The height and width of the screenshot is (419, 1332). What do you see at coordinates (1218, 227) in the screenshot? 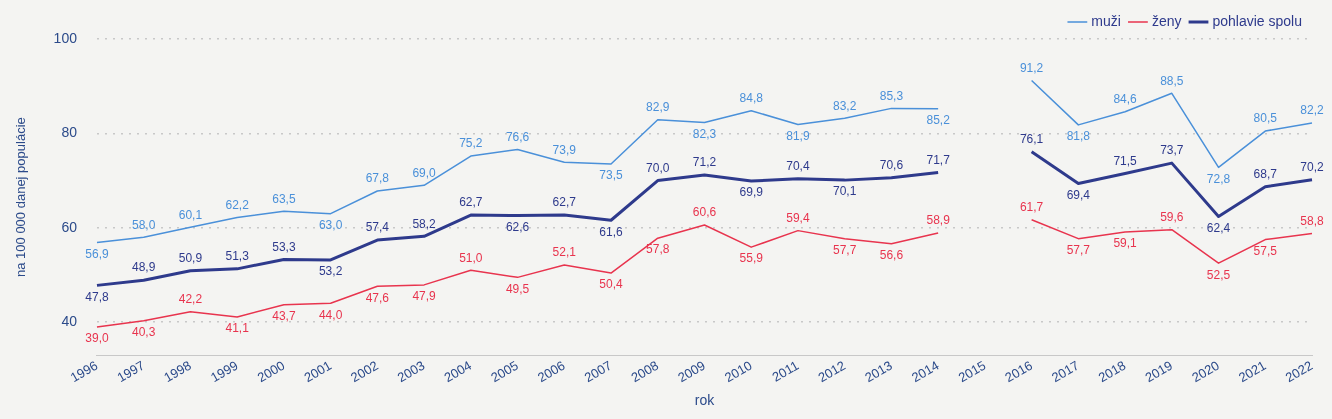
I see `data-label: 62,4` at bounding box center [1218, 227].